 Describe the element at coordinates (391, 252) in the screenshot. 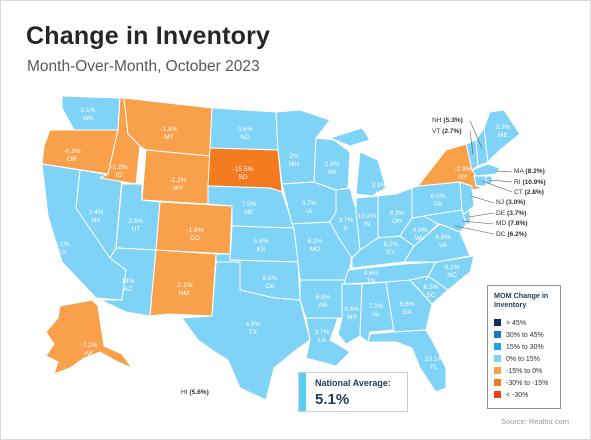

I see `state-abbr-KY: KY` at that location.